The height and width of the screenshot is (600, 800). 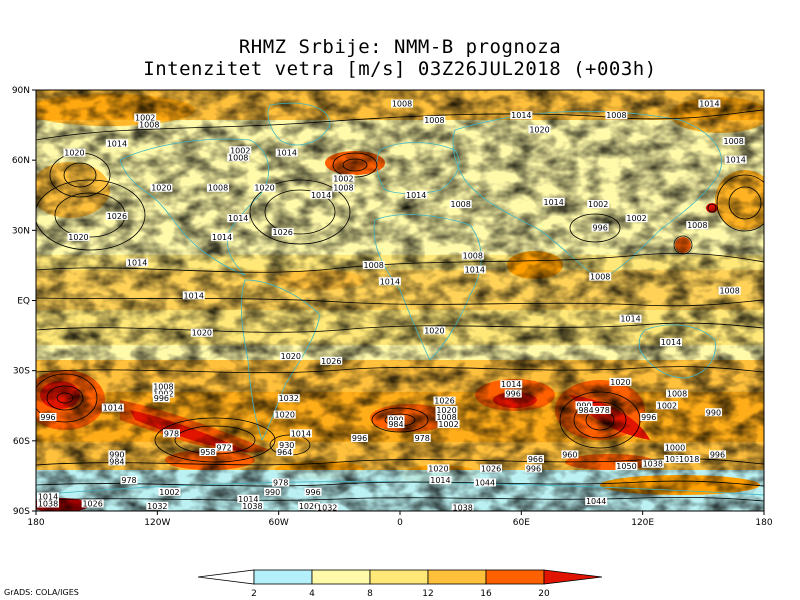 What do you see at coordinates (418, 168) in the screenshot?
I see `europe-outline` at bounding box center [418, 168].